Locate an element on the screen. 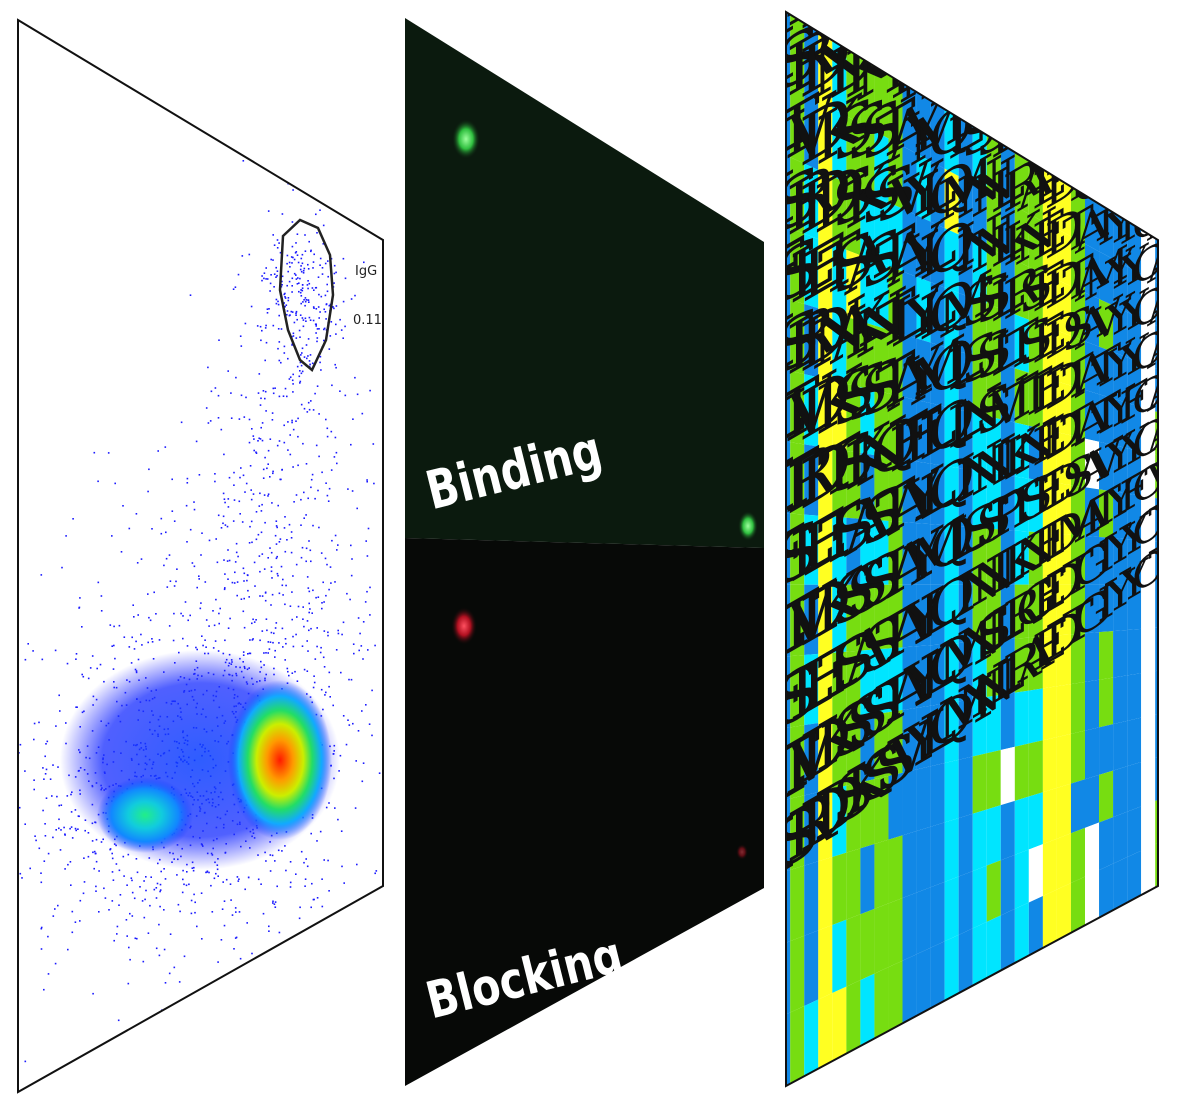 Image resolution: width=1181 pixels, height=1098 pixels. residue-letter: C is located at coordinates (1148, 177).